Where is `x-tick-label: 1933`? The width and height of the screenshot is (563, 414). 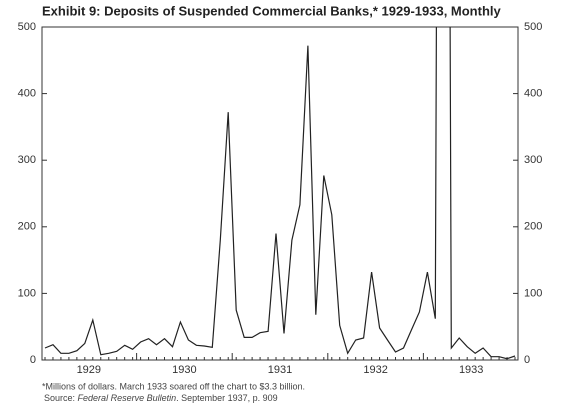 x-tick-label: 1933 is located at coordinates (471, 370).